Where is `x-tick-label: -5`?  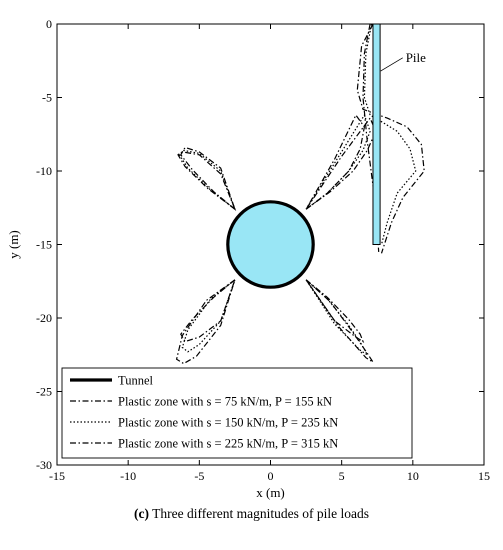
x-tick-label: -5 is located at coordinates (199, 476).